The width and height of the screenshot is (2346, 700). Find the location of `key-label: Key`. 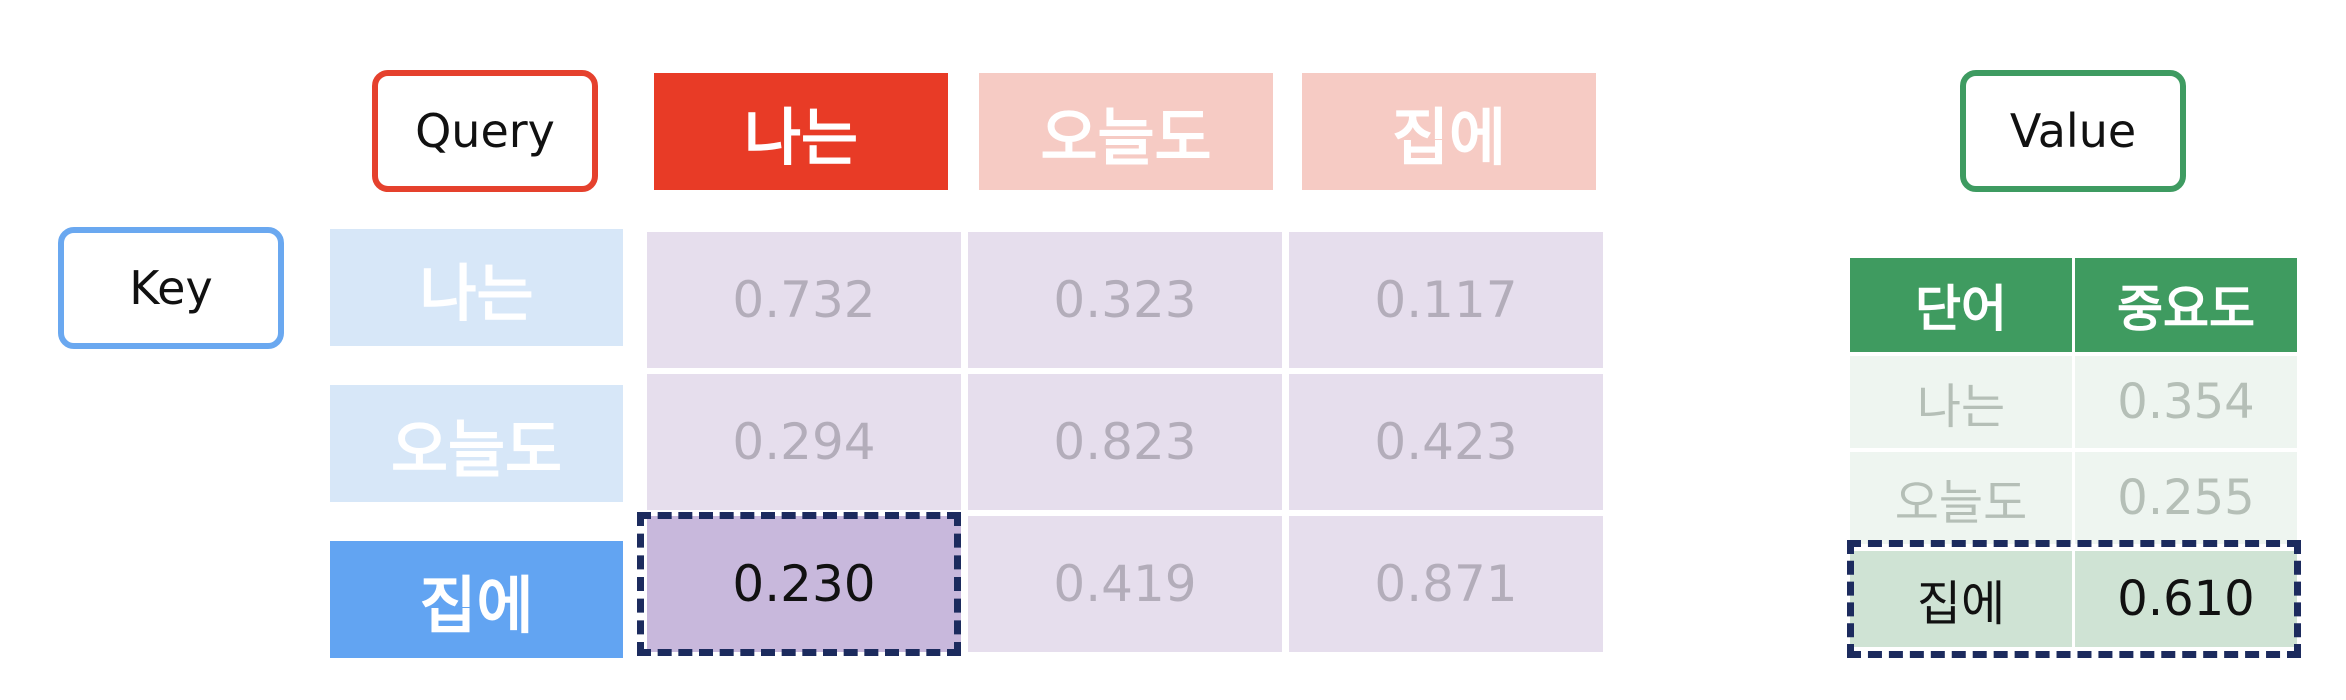

key-label: Key is located at coordinates (171, 288).